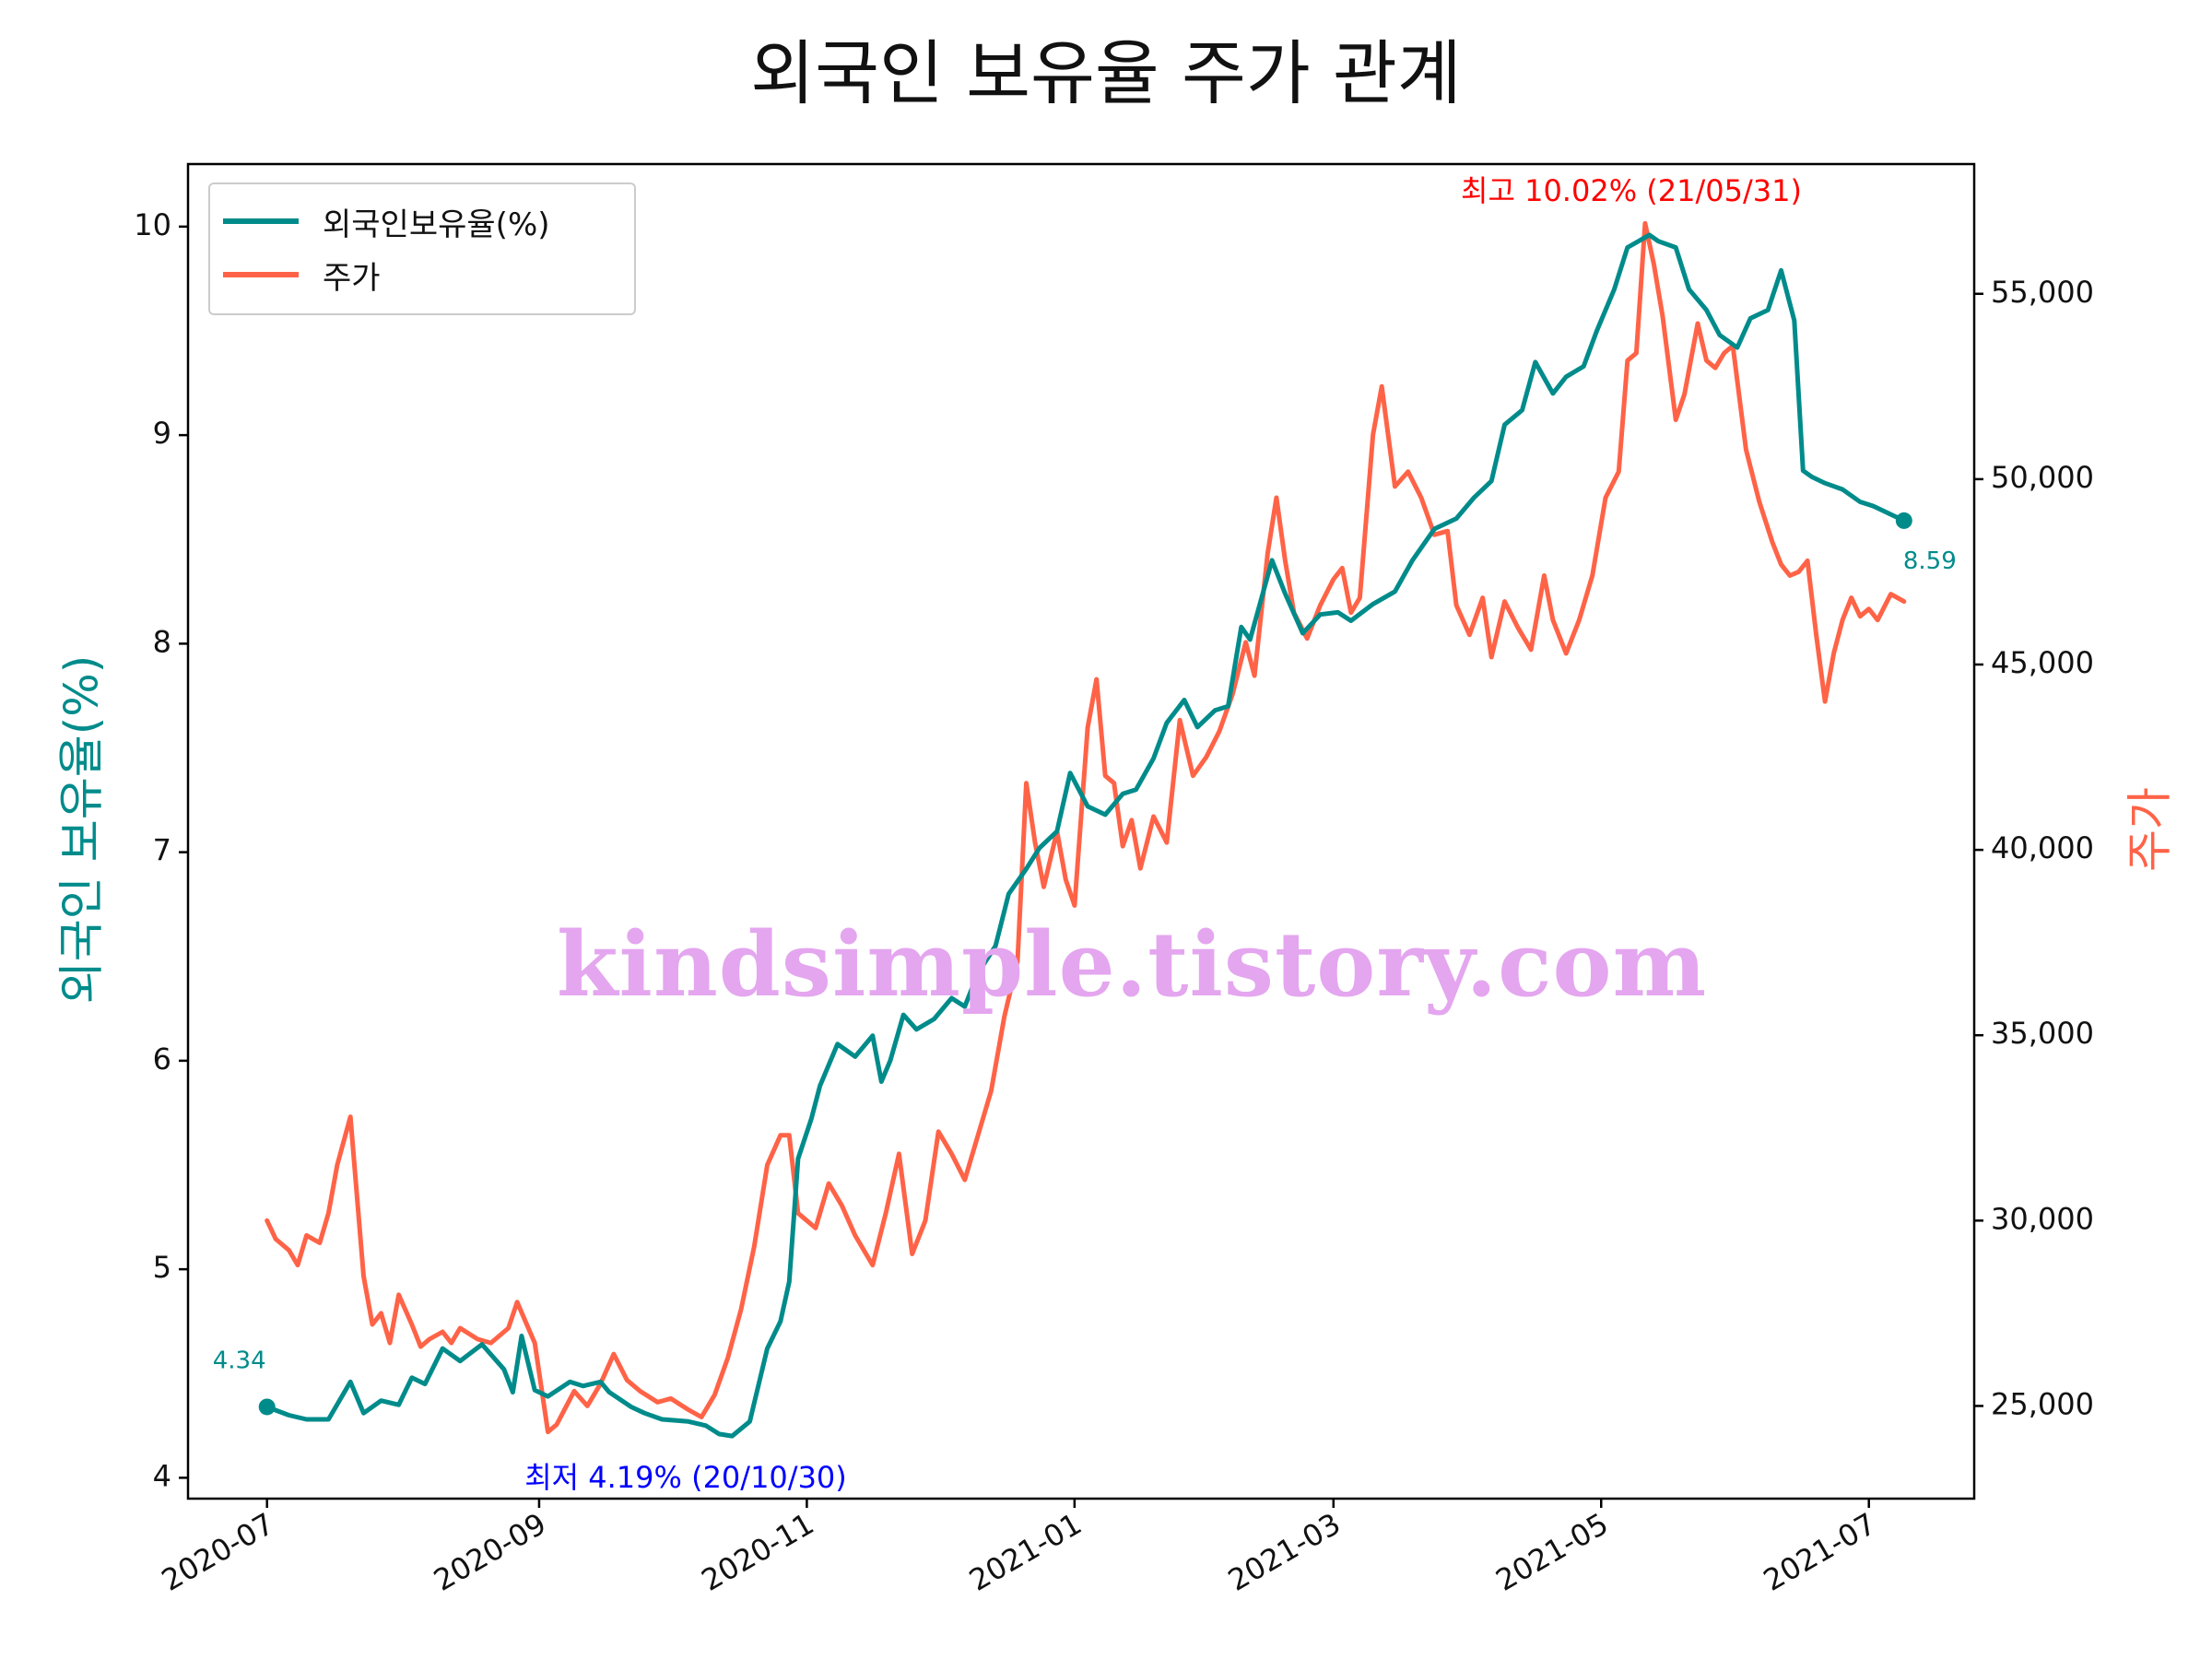  I want to click on x-tick-label: 2020-11, so click(758, 1552).